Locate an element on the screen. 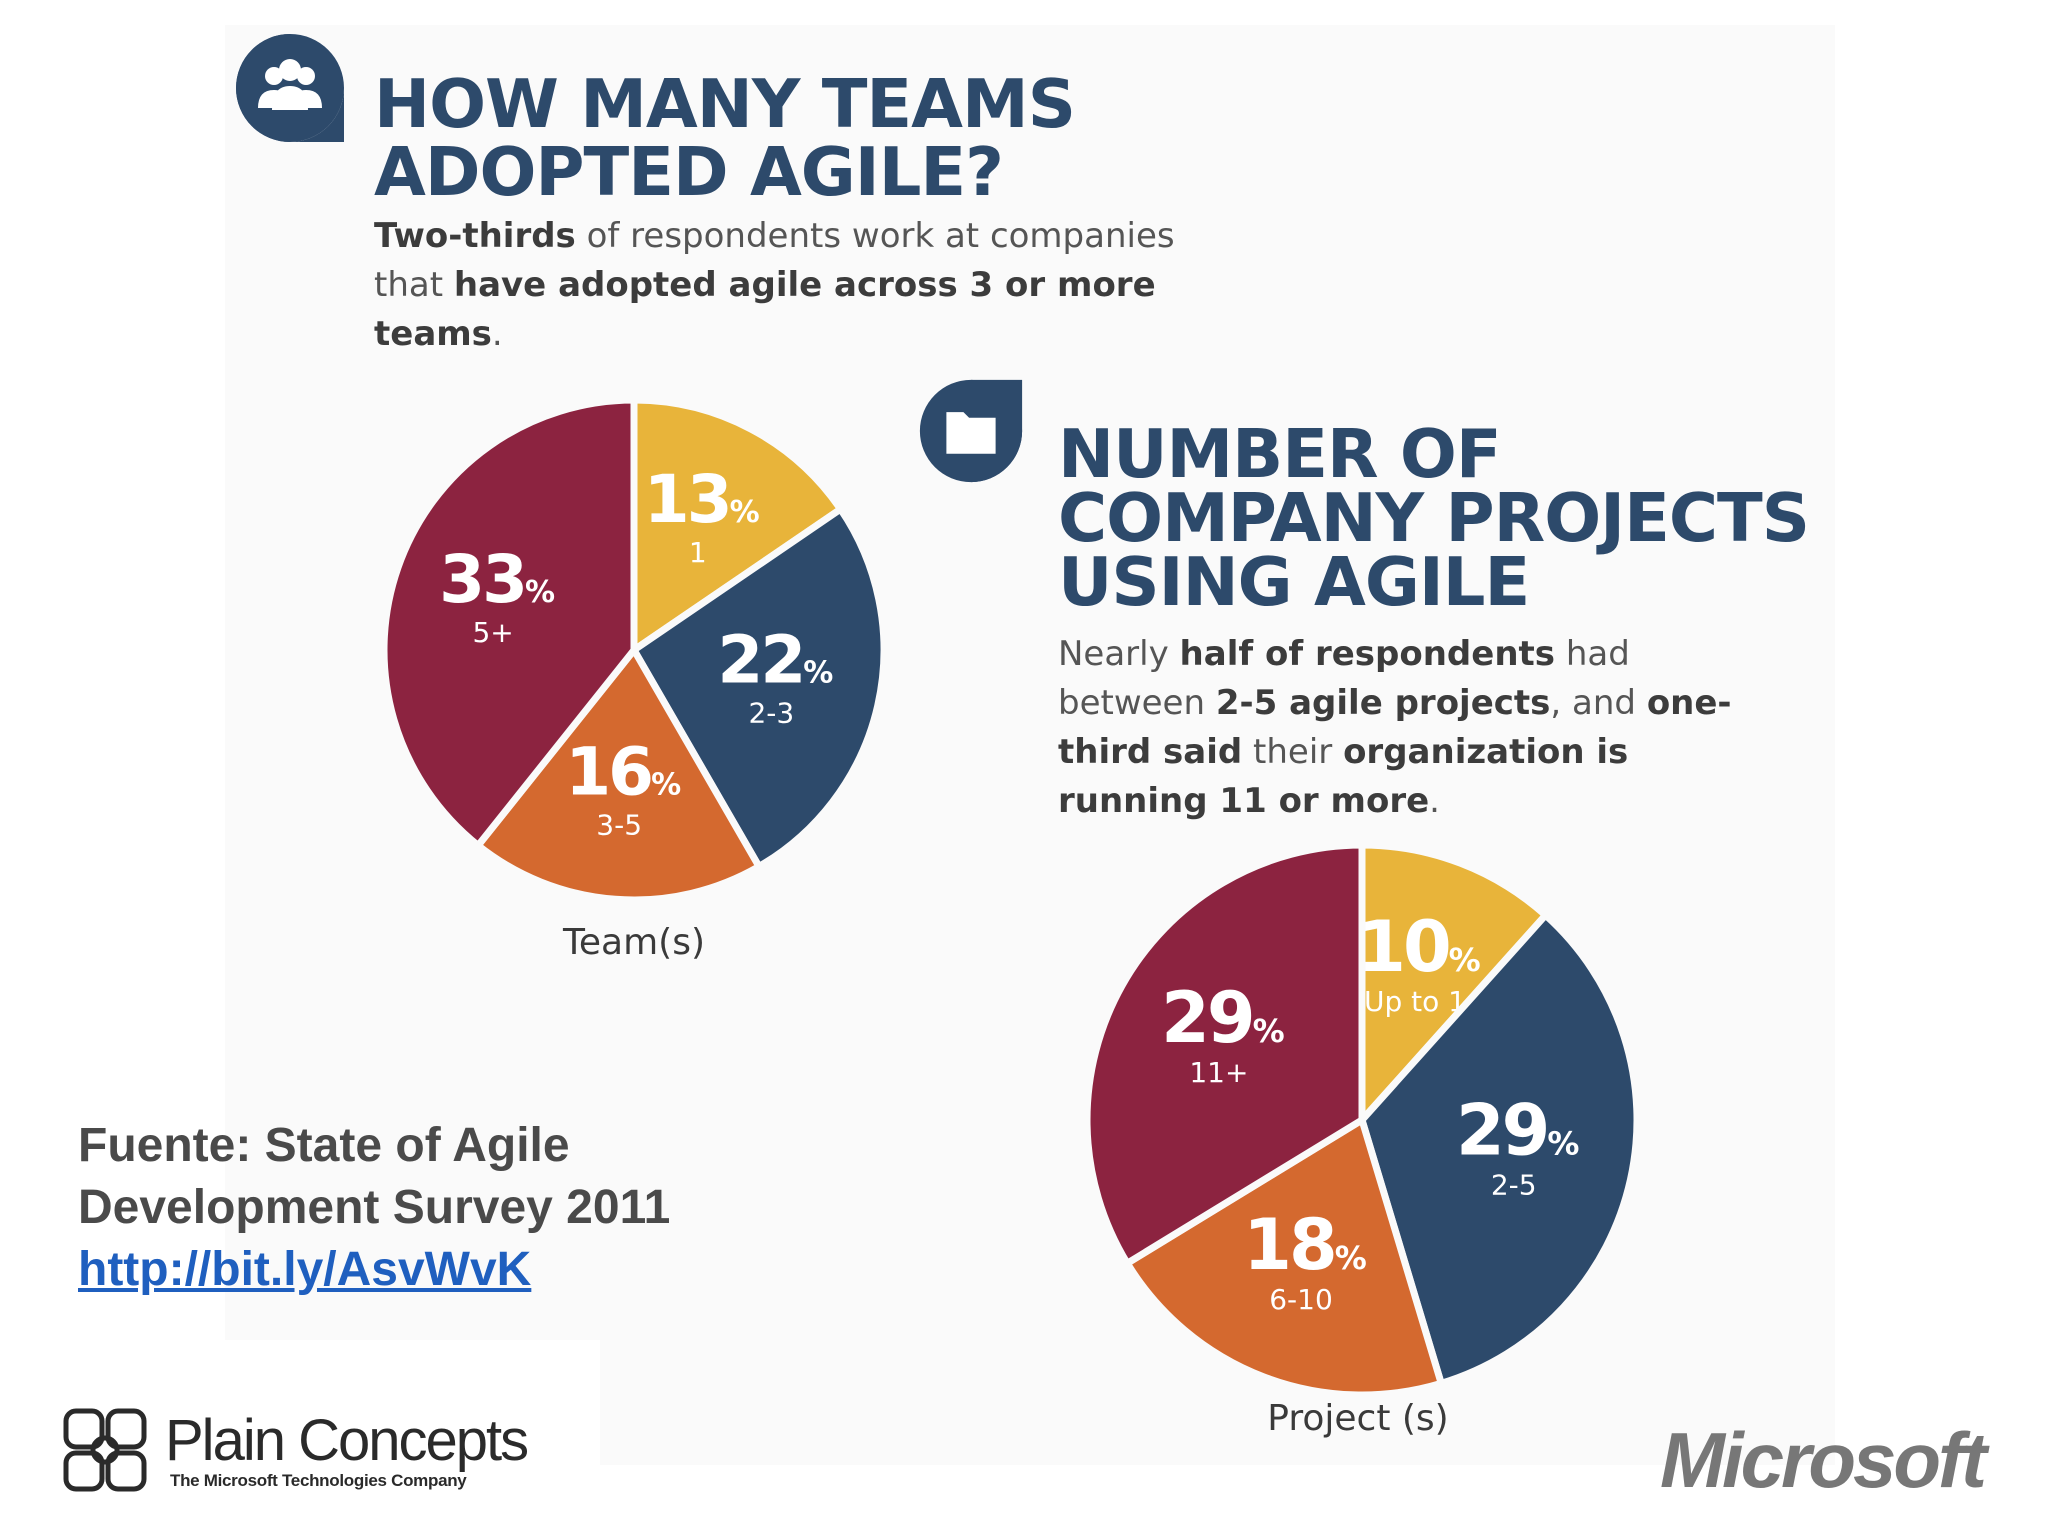 The width and height of the screenshot is (2048, 1536). pie-category-label: Up to 1 is located at coordinates (1415, 1001).